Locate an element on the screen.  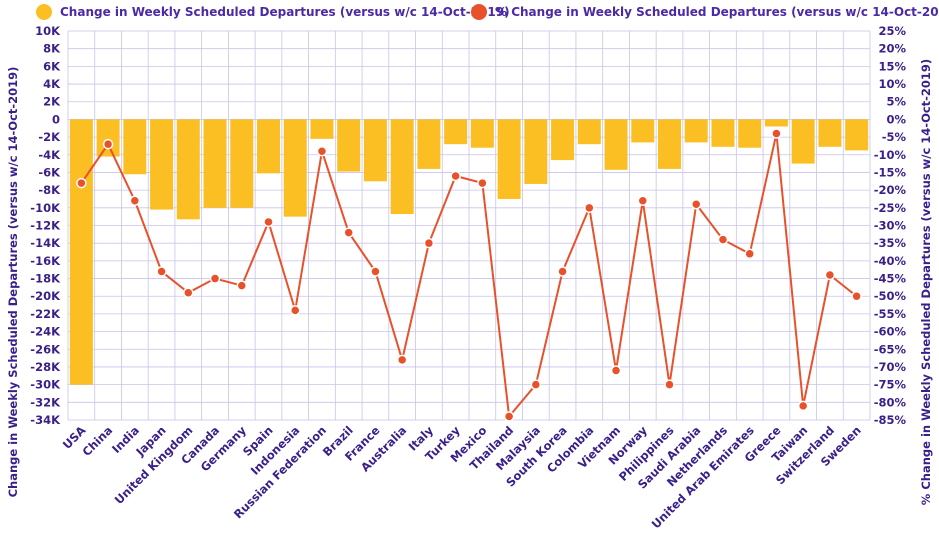
y-tick-label: -26K is located at coordinates (45, 349).